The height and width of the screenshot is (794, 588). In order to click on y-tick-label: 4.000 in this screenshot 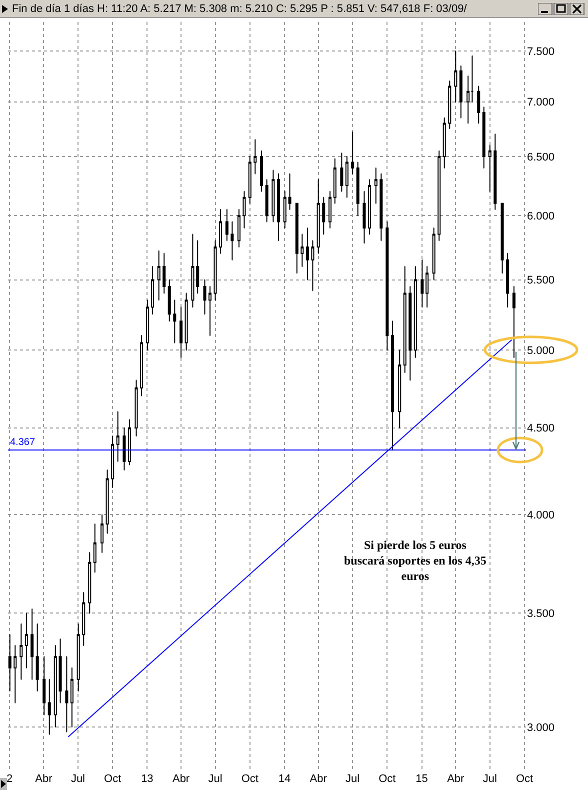, I will do `click(541, 516)`.